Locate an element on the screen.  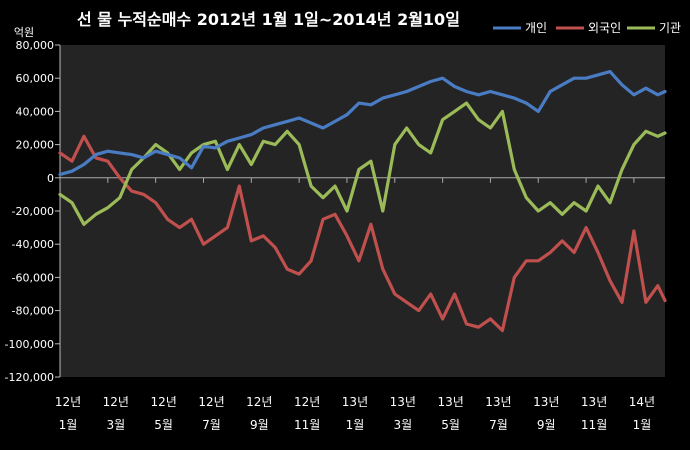
y-tick-label: -40,000 is located at coordinates (33, 244).